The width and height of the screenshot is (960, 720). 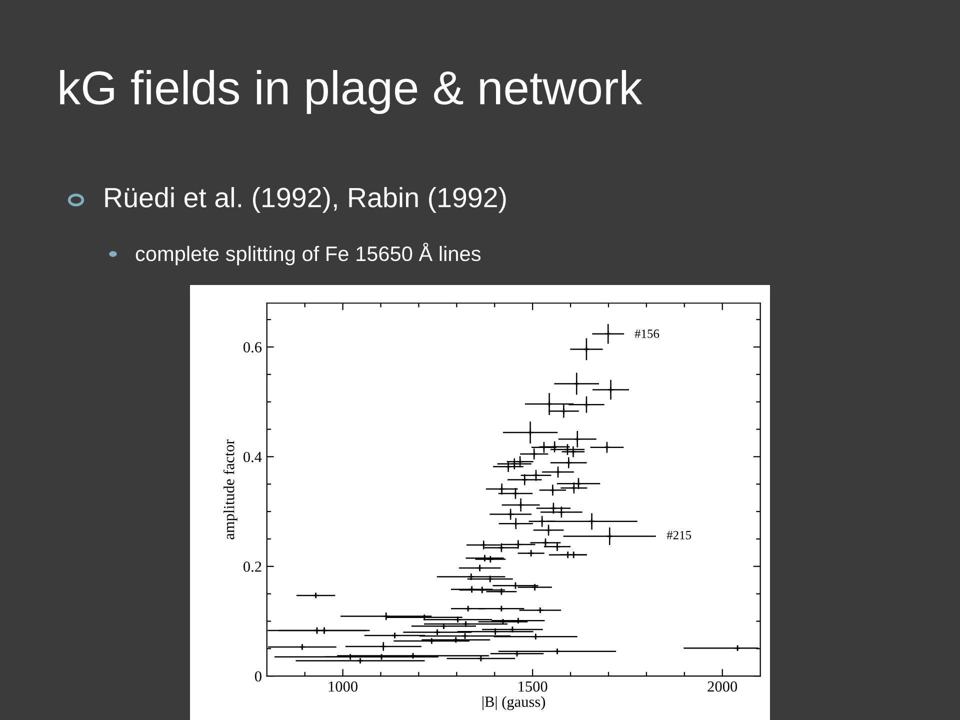 What do you see at coordinates (514, 703) in the screenshot?
I see `x-axis-title: |B| (gauss)` at bounding box center [514, 703].